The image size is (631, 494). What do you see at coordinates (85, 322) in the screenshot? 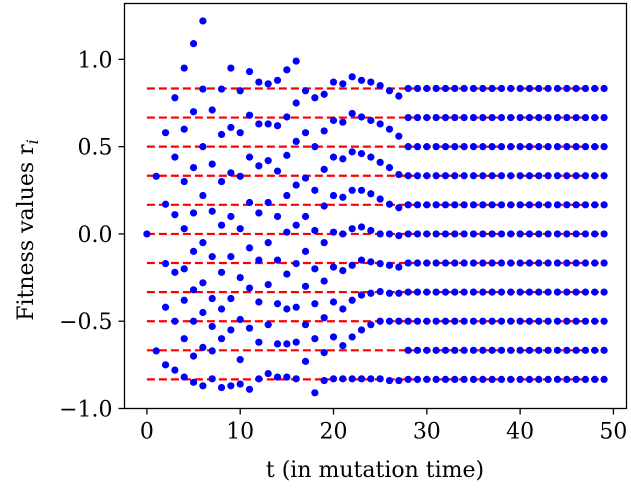
I see `y-tick-label: −0.5` at bounding box center [85, 322].